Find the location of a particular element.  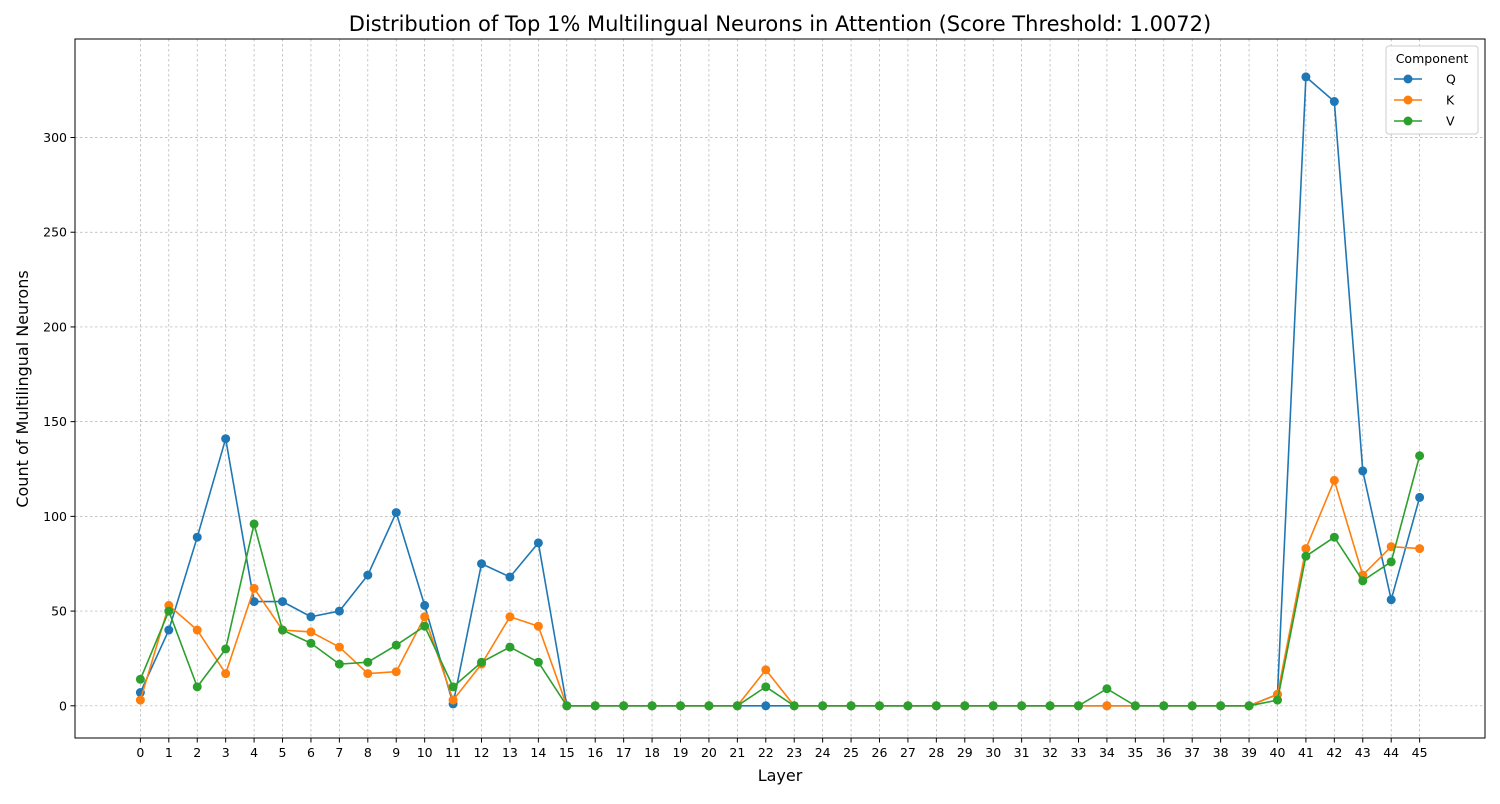

x-tick-label: 21 is located at coordinates (737, 752).